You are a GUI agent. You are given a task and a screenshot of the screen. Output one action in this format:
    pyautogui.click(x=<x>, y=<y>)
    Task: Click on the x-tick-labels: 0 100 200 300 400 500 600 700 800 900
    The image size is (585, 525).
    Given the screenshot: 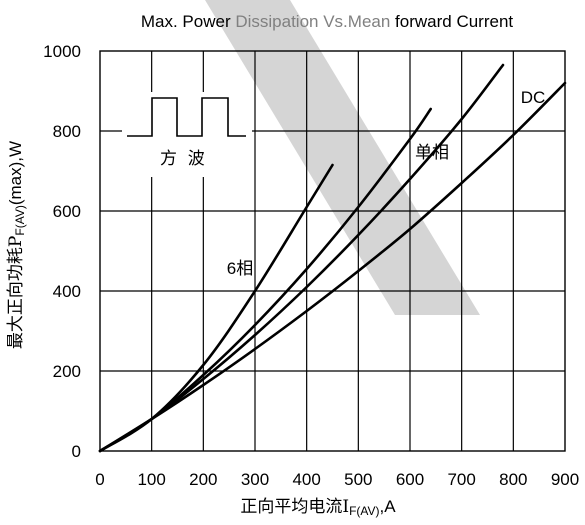 What is the action you would take?
    pyautogui.click(x=337, y=479)
    